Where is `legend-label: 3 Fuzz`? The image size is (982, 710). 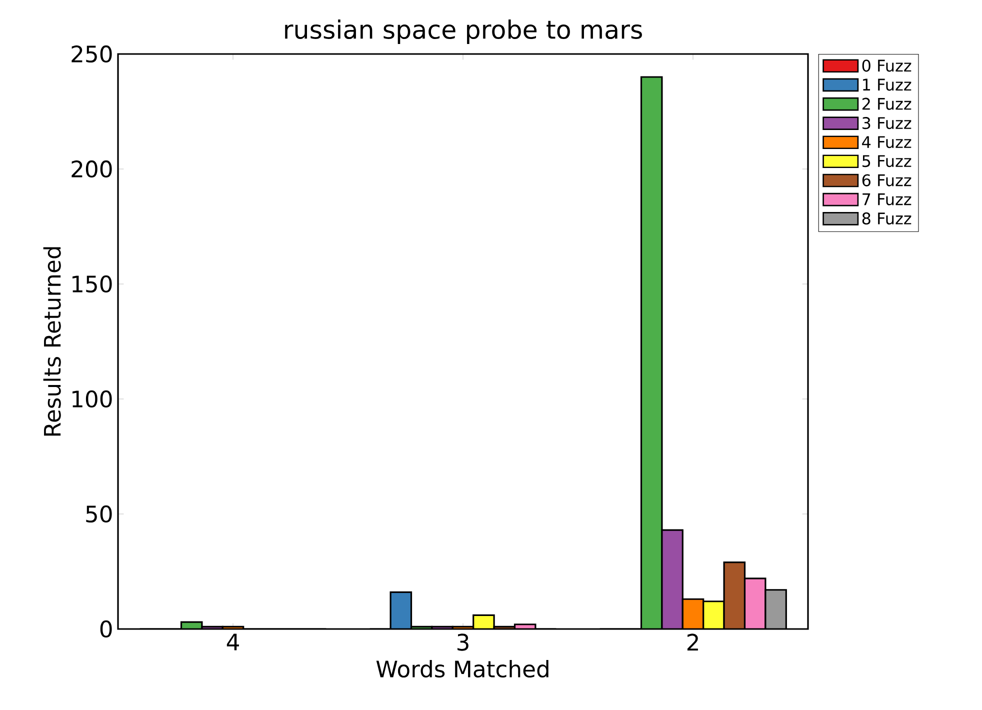 legend-label: 3 Fuzz is located at coordinates (887, 123).